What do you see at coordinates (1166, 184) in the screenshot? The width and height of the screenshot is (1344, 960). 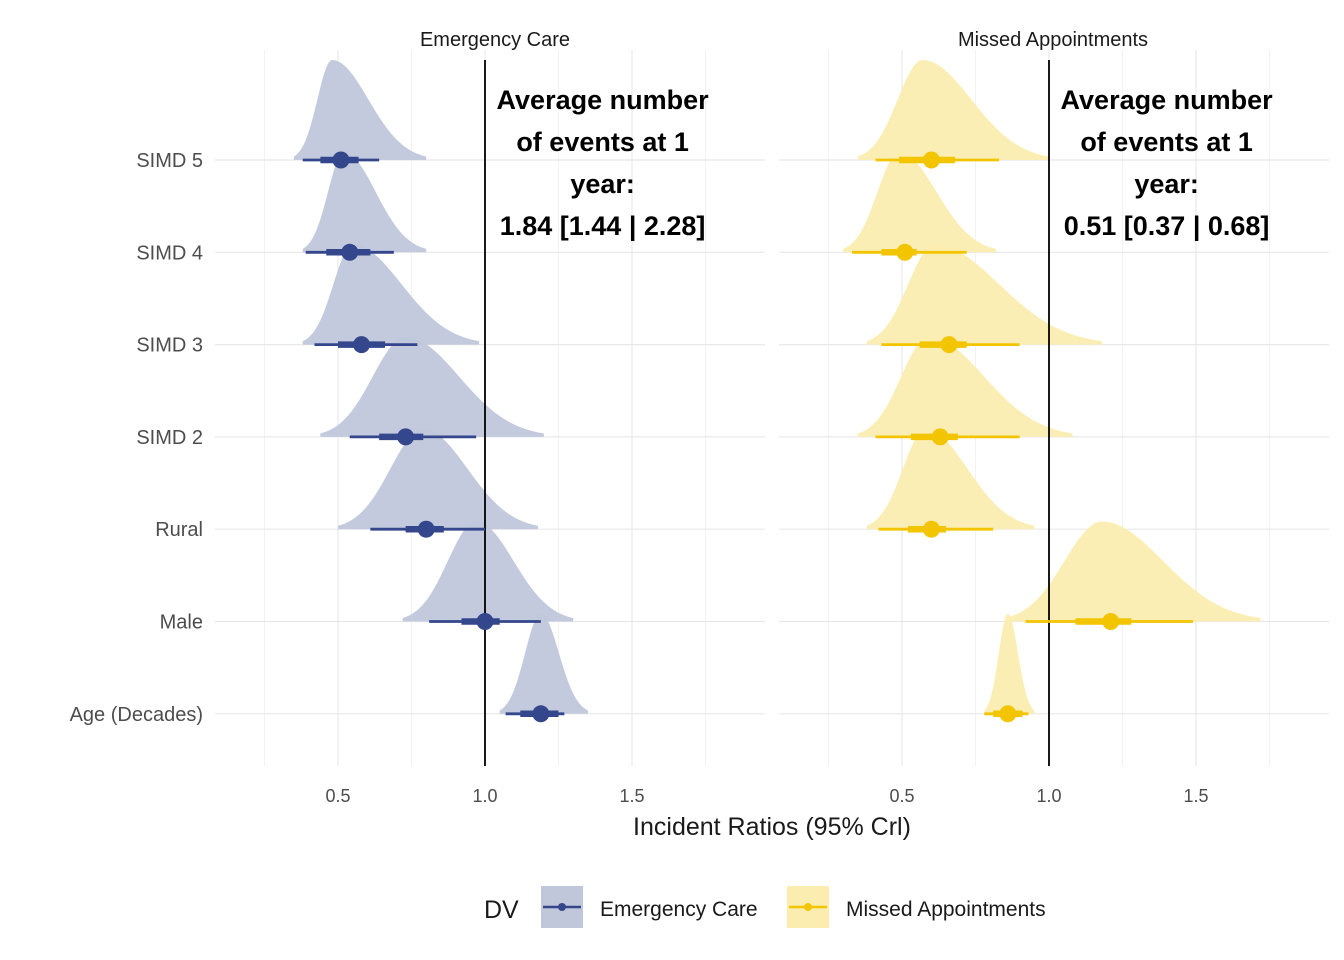 I see `annotation-line-missed-appointments: year:` at bounding box center [1166, 184].